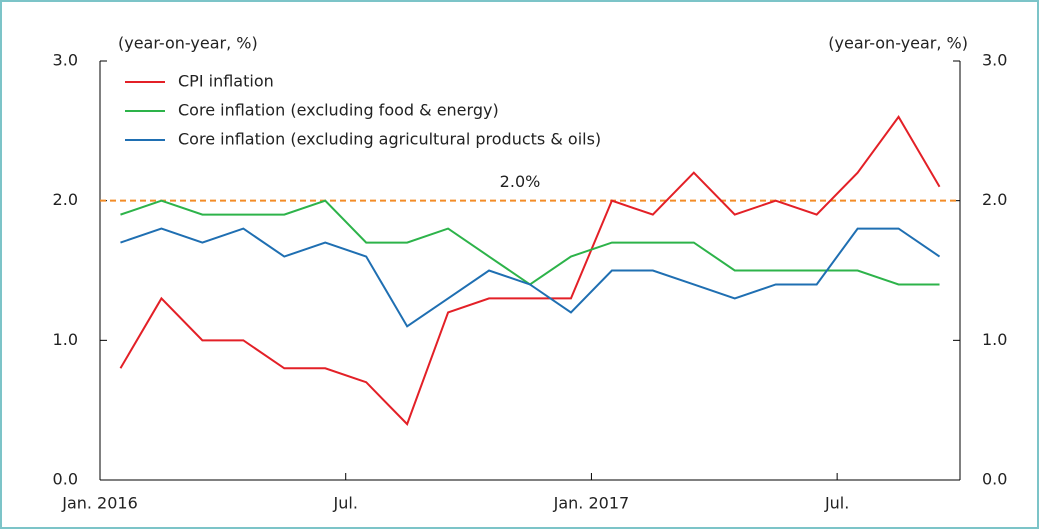 This screenshot has height=529, width=1039. Describe the element at coordinates (99, 503) in the screenshot. I see `x-tick-label: Jan. 2016` at that location.